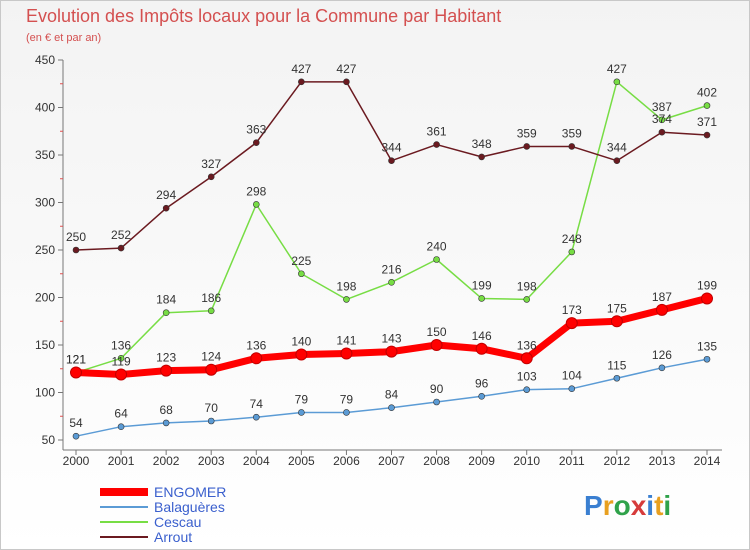 Image resolution: width=750 pixels, height=550 pixels. What do you see at coordinates (482, 383) in the screenshot?
I see `data-label: 96` at bounding box center [482, 383].